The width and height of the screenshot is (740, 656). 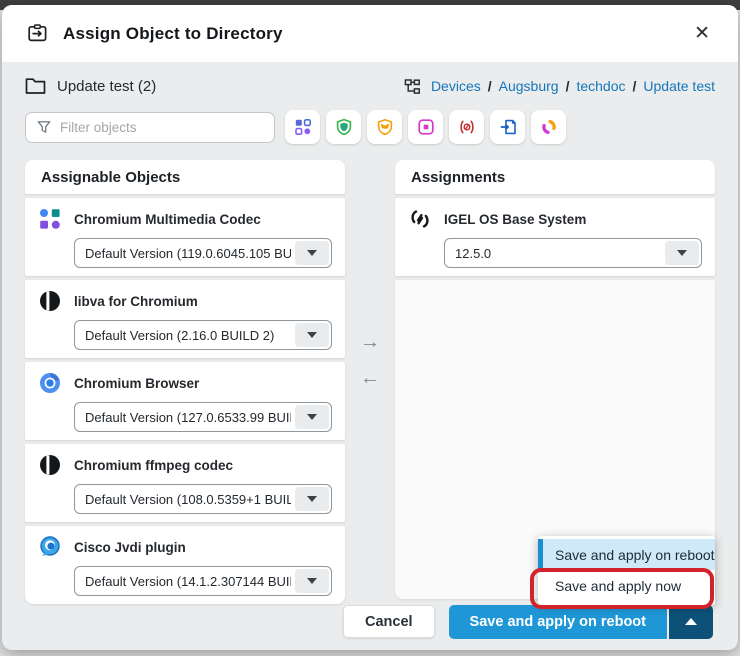 What do you see at coordinates (573, 253) in the screenshot?
I see `version-select: 12.5.0` at bounding box center [573, 253].